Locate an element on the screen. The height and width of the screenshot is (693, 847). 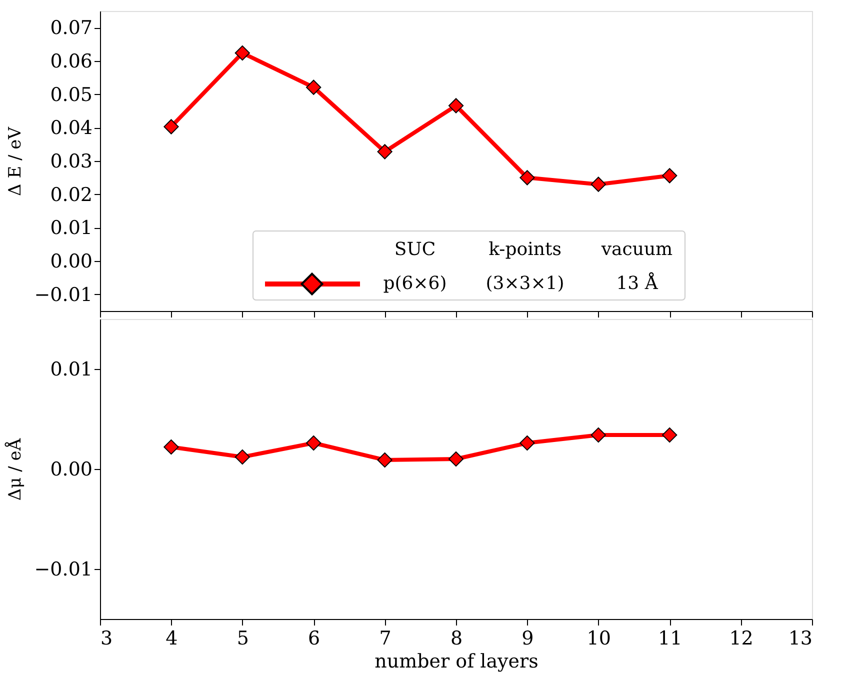
annotation: 13 Å is located at coordinates (637, 283).